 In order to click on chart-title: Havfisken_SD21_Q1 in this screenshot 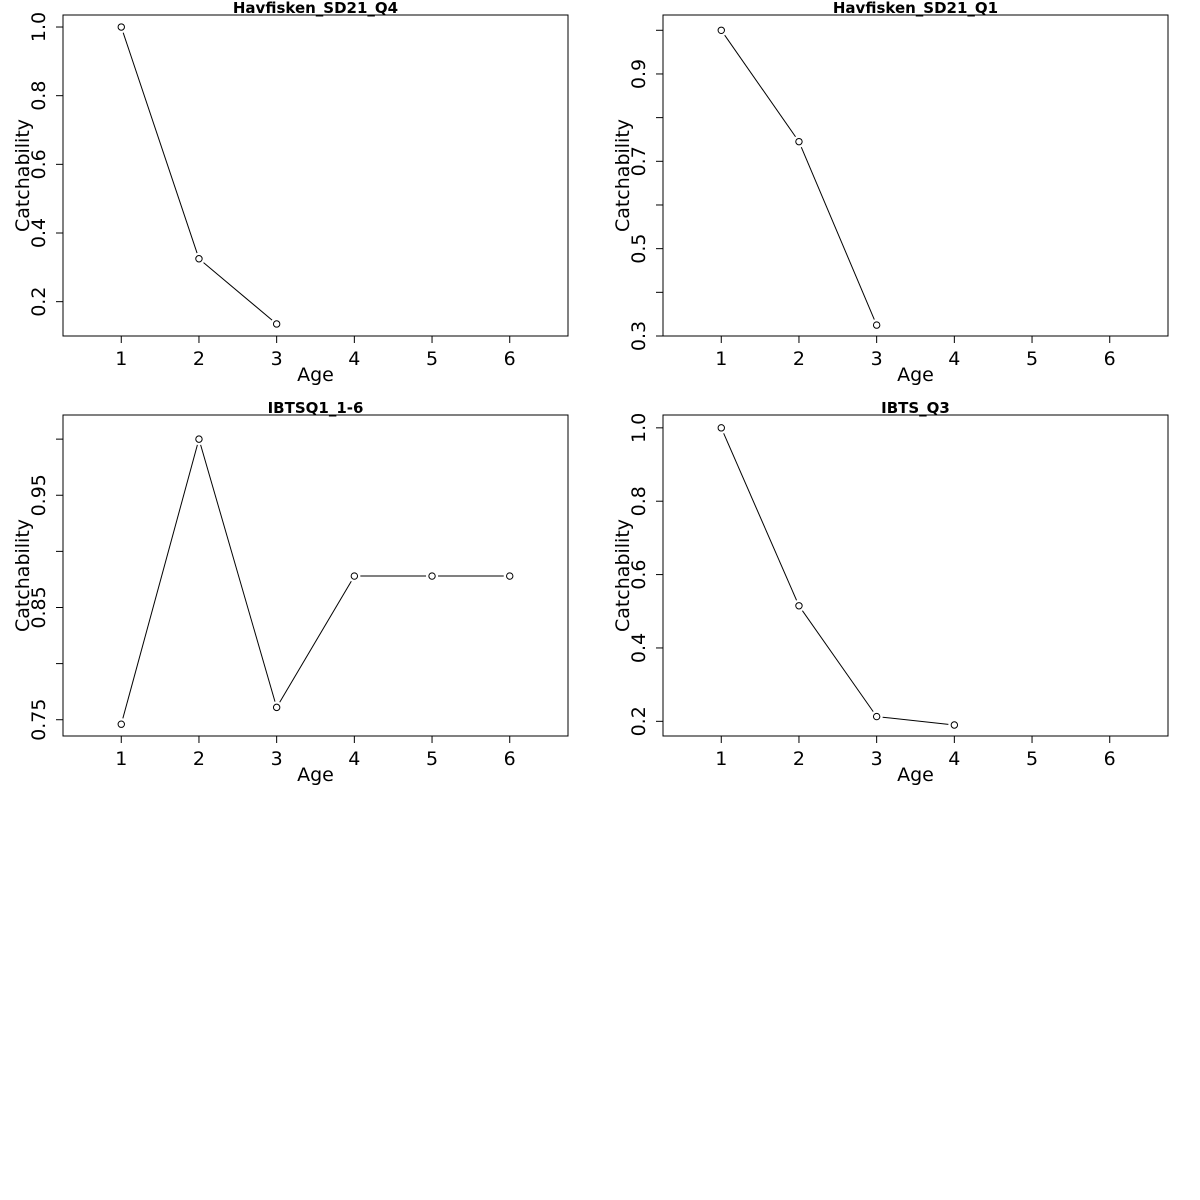, I will do `click(915, 8)`.